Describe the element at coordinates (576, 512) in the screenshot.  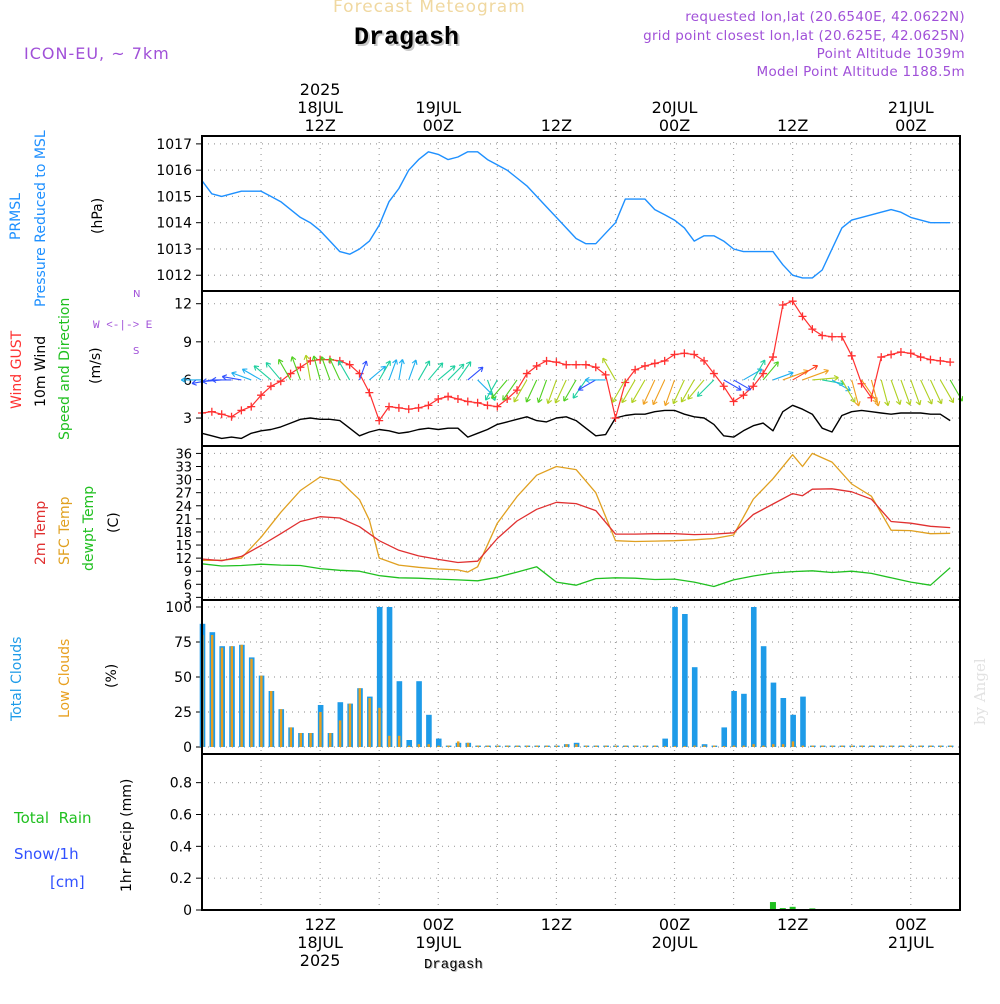
I see `series-sfc-temp-line` at that location.